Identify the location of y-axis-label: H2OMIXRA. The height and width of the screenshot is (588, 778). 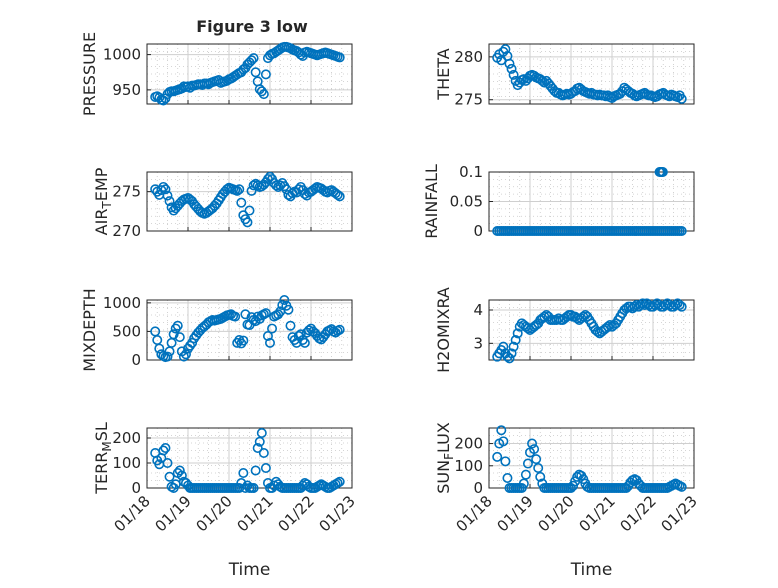
(443, 330).